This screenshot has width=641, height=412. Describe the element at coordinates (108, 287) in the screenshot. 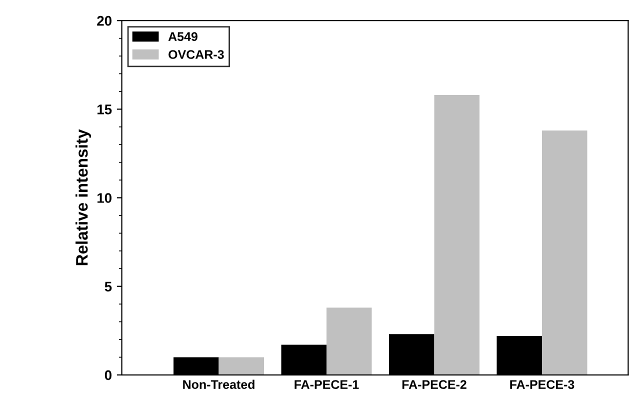

I see `y-tick-label: 5` at that location.